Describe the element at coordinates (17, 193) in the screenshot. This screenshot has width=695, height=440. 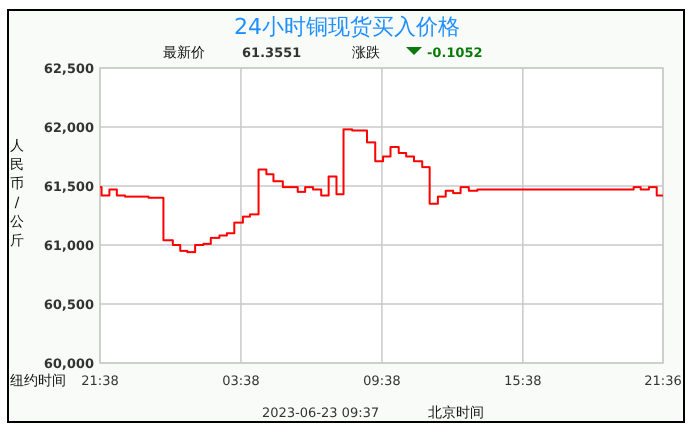
I see `y-axis-title: 人民币/公斤` at that location.